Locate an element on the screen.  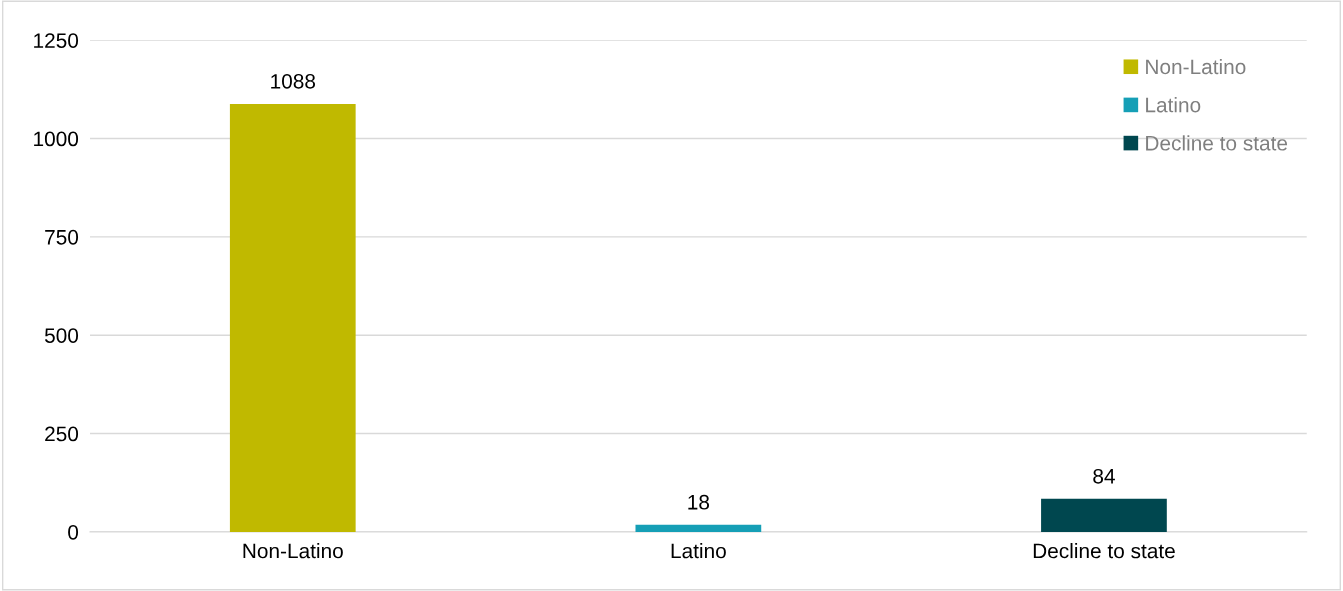
x-tick-label: Decline to state is located at coordinates (1104, 551).